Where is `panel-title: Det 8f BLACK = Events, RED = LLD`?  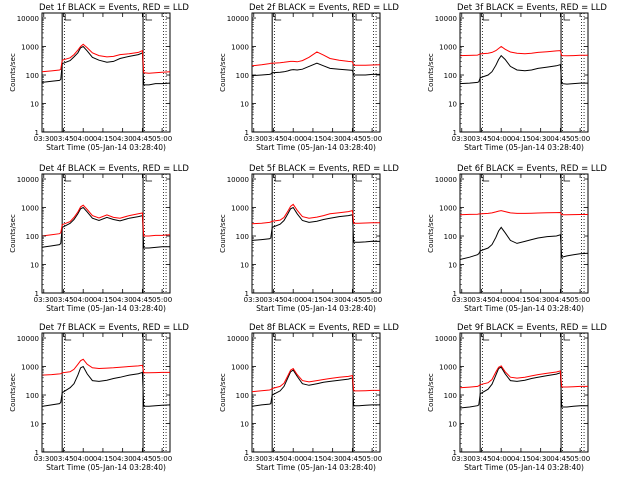
panel-title: Det 8f BLACK = Events, RED = LLD is located at coordinates (324, 328).